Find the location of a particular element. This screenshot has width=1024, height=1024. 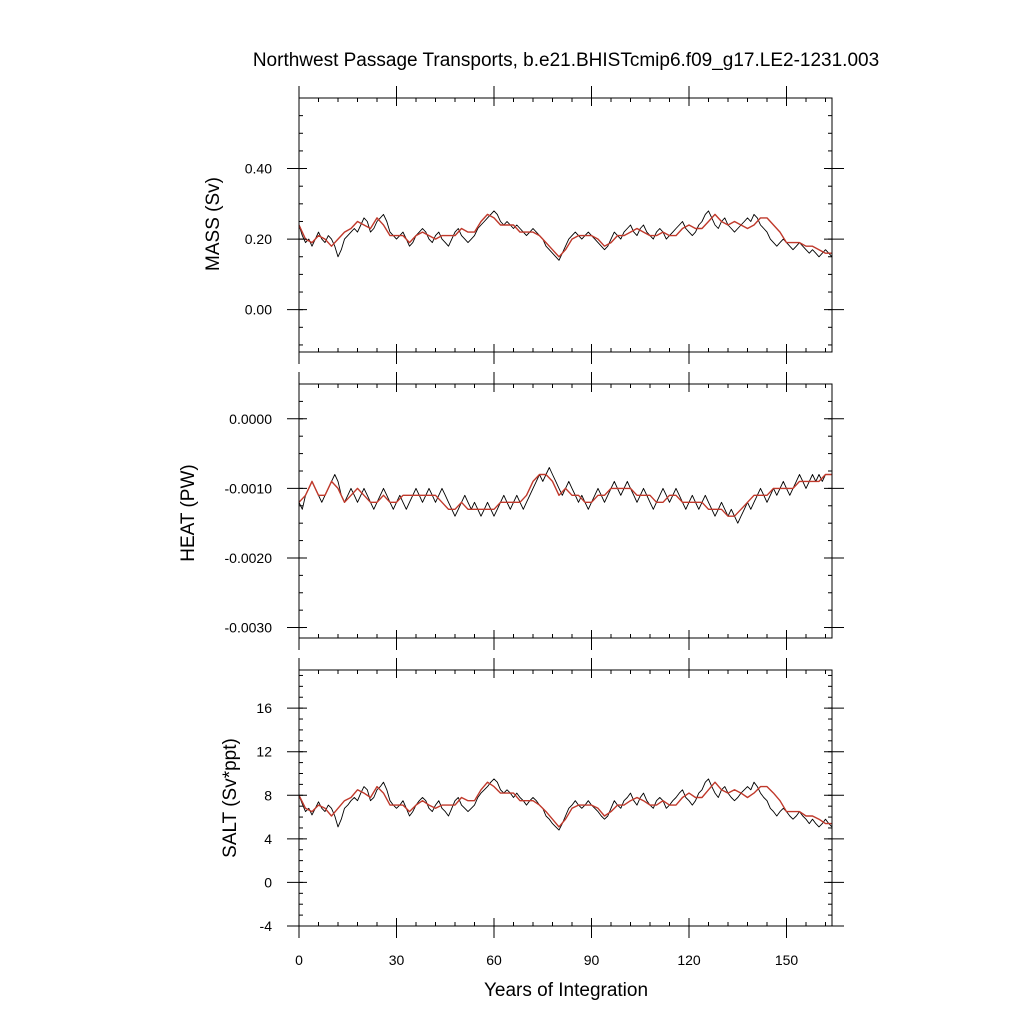

x-axis-label: Years of Integration is located at coordinates (566, 990).